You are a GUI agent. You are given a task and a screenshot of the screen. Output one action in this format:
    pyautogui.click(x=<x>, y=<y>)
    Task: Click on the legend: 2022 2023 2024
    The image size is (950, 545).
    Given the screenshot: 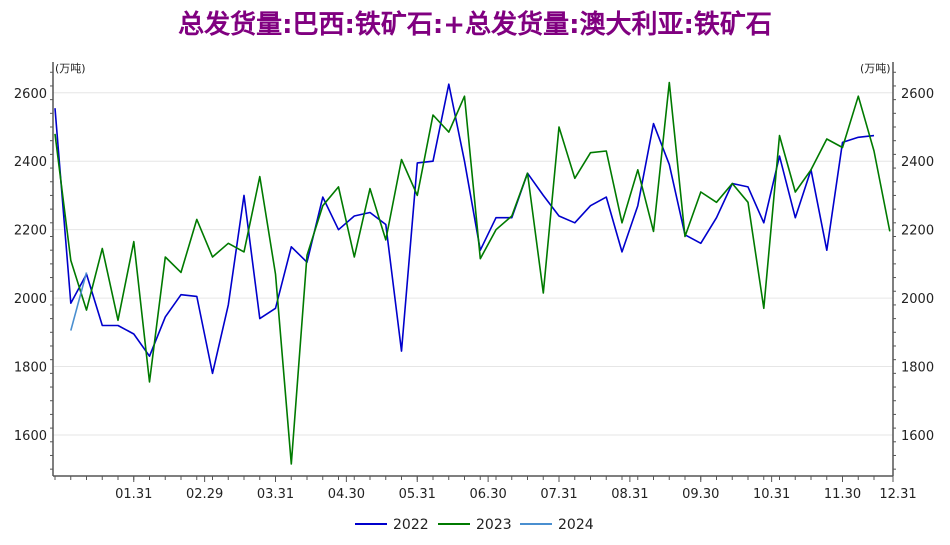 What is the action you would take?
    pyautogui.click(x=474, y=525)
    